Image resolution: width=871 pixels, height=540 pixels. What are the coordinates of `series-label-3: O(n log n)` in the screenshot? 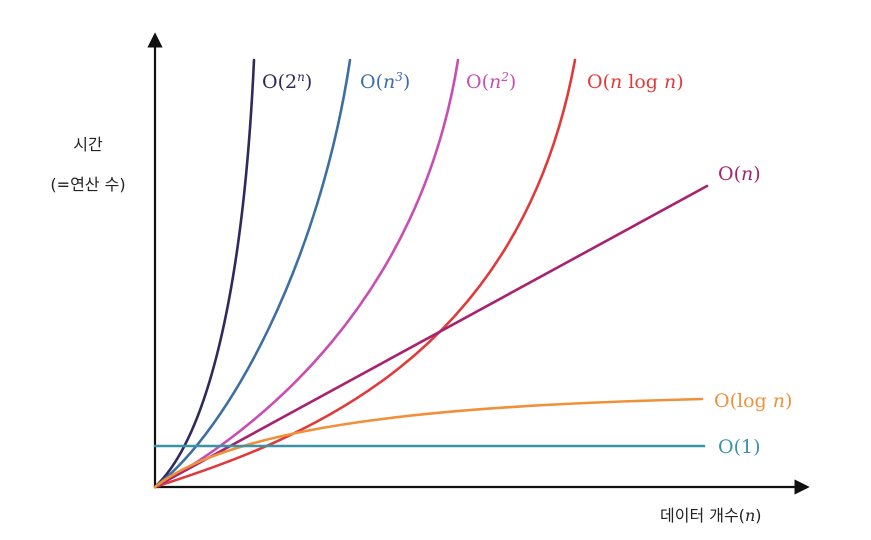 It's located at (635, 82).